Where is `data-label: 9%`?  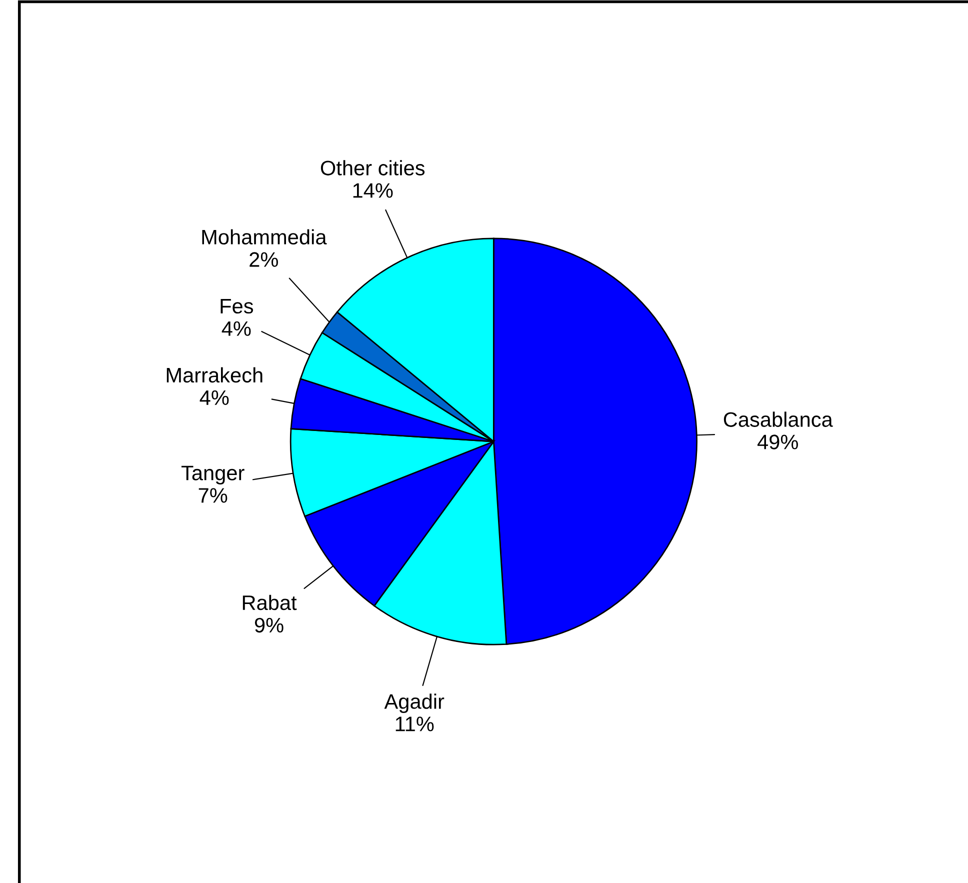 data-label: 9% is located at coordinates (269, 625).